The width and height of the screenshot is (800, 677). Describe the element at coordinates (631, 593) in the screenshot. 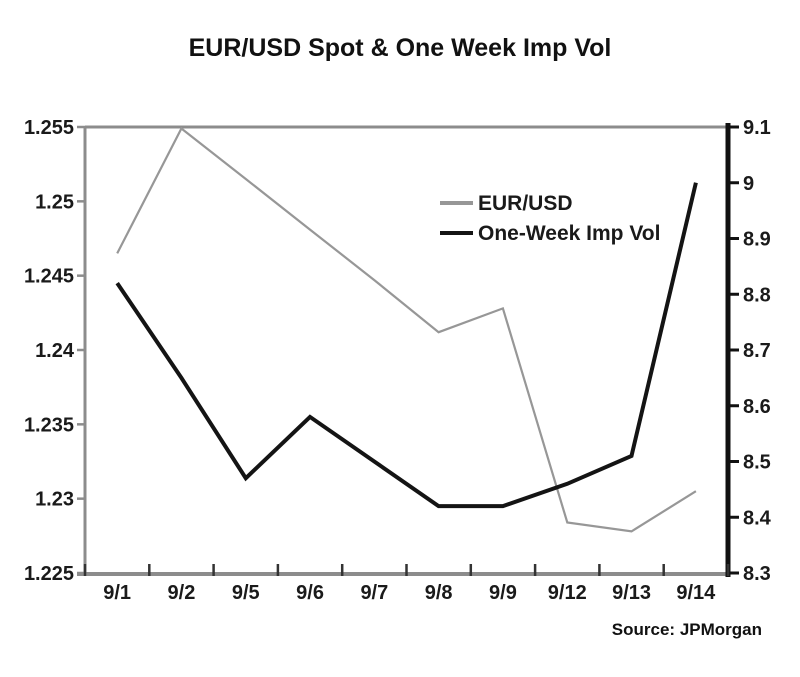

I see `x-axis-tick-label: 9/13` at that location.